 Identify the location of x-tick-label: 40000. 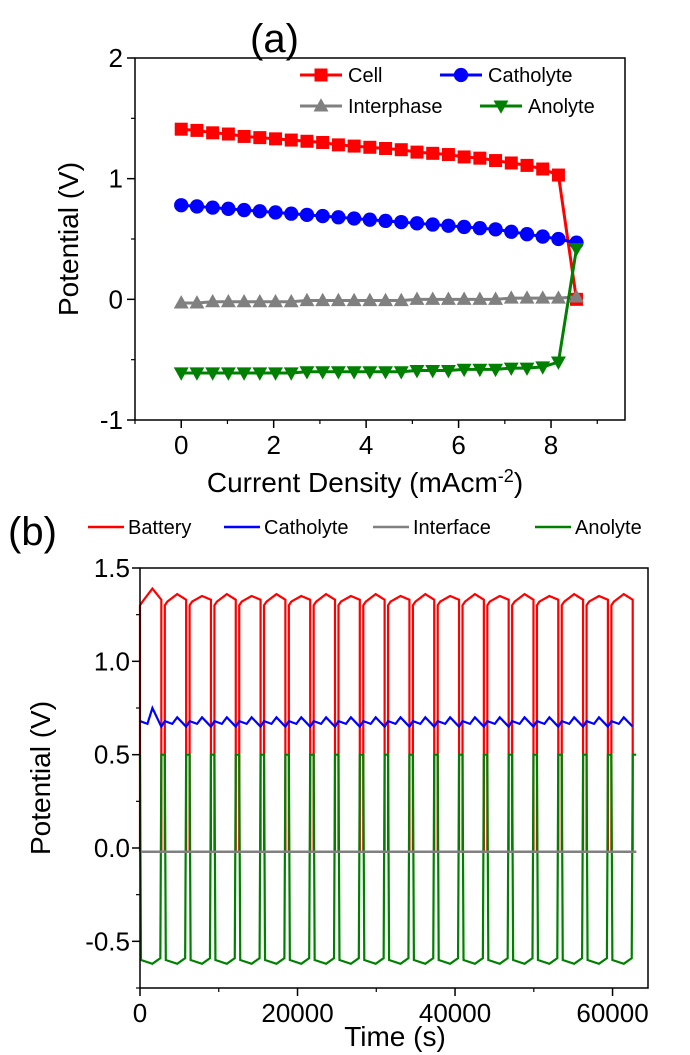
(455, 1013).